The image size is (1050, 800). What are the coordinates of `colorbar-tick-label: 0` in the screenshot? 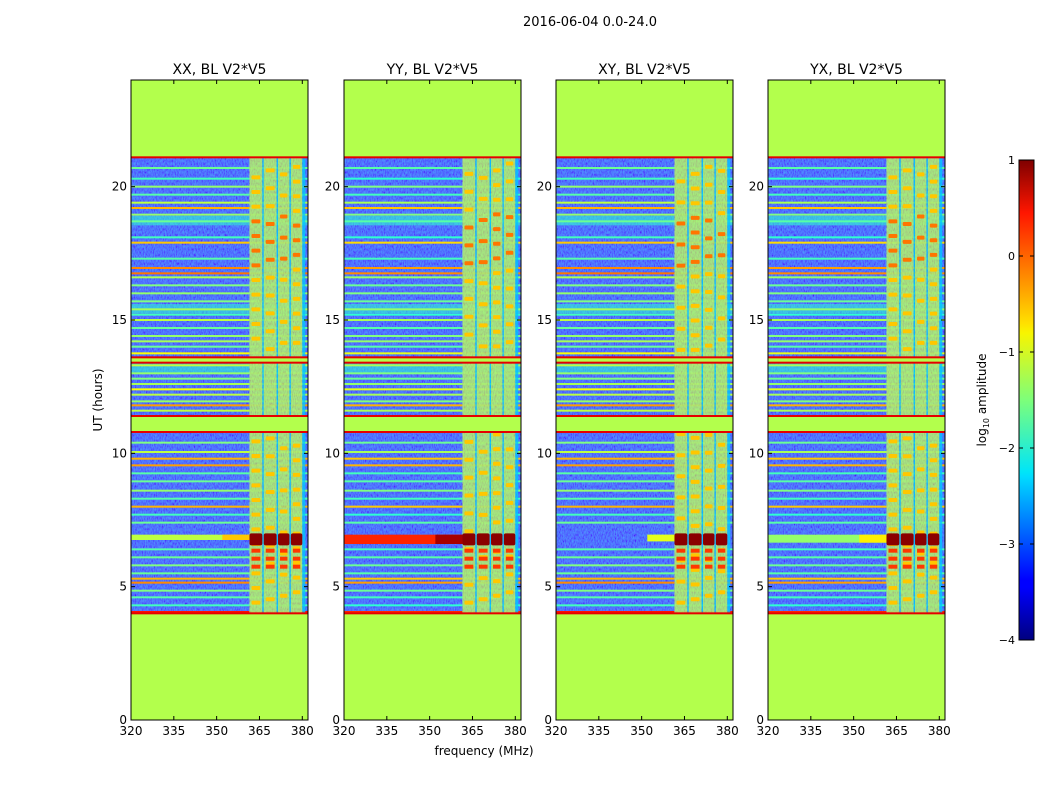 It's located at (1011, 256).